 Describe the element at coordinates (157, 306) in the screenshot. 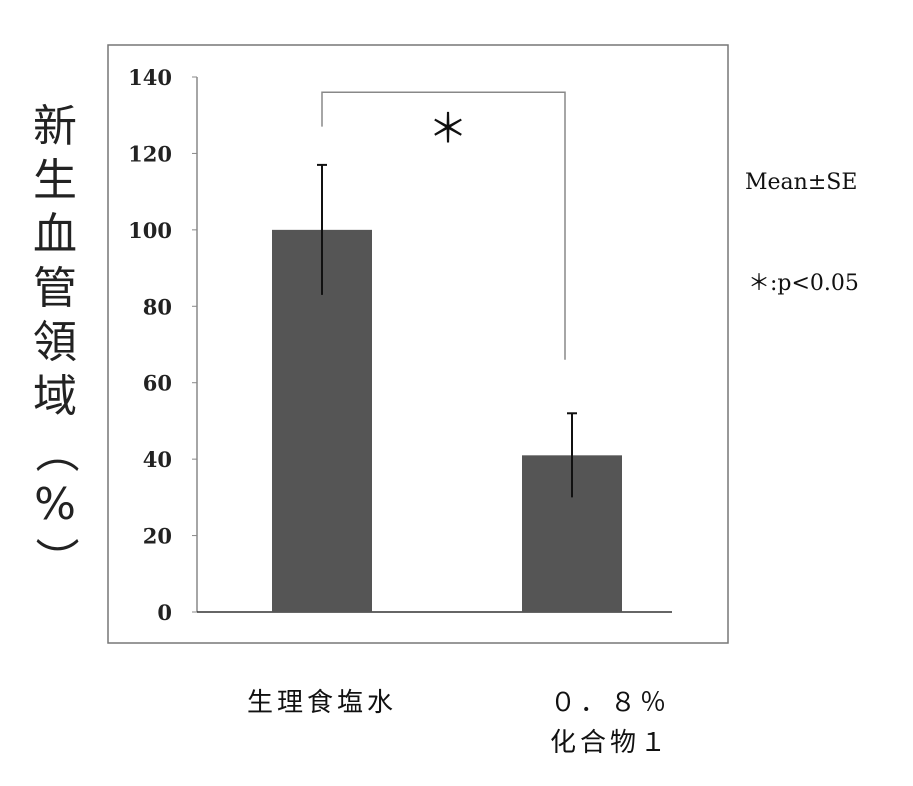

I see `y-tick-label: 80` at that location.